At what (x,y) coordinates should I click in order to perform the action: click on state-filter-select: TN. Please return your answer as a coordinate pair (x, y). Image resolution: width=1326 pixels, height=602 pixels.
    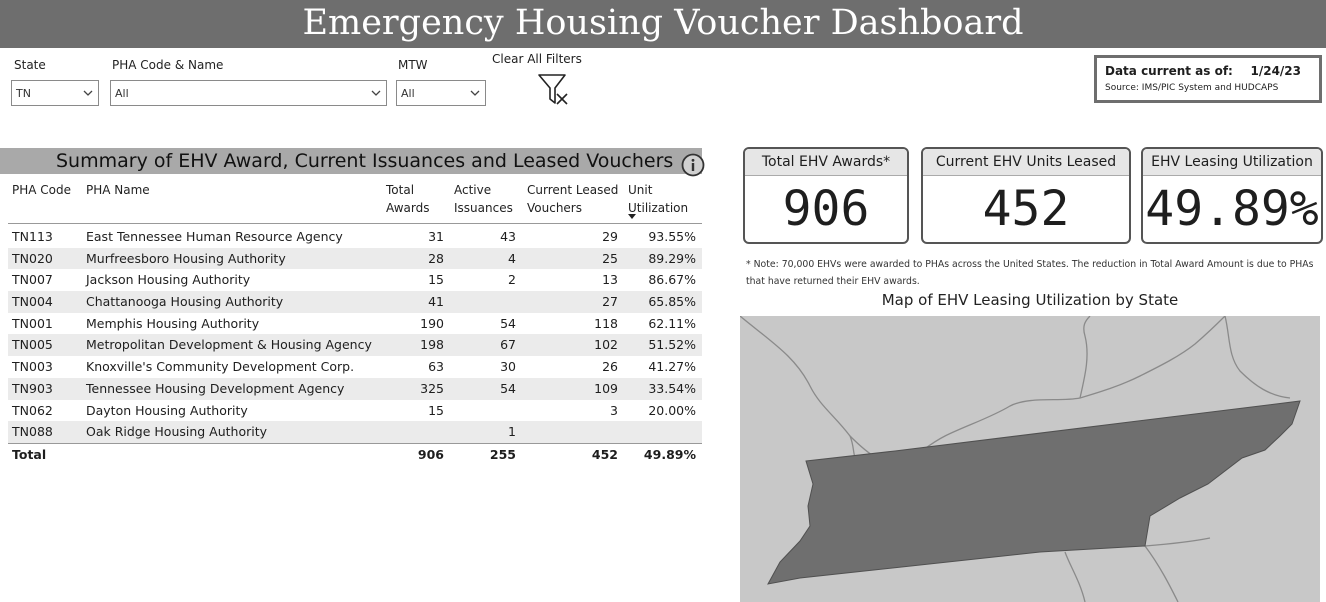
    Looking at the image, I should click on (55, 93).